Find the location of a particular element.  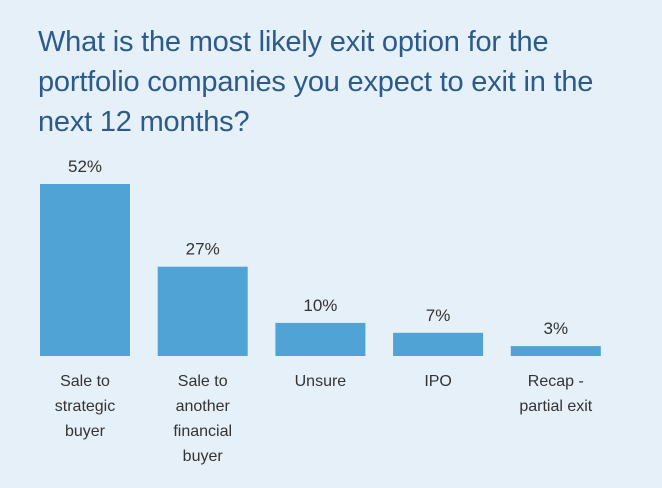

category-label-3: IPO is located at coordinates (438, 381).